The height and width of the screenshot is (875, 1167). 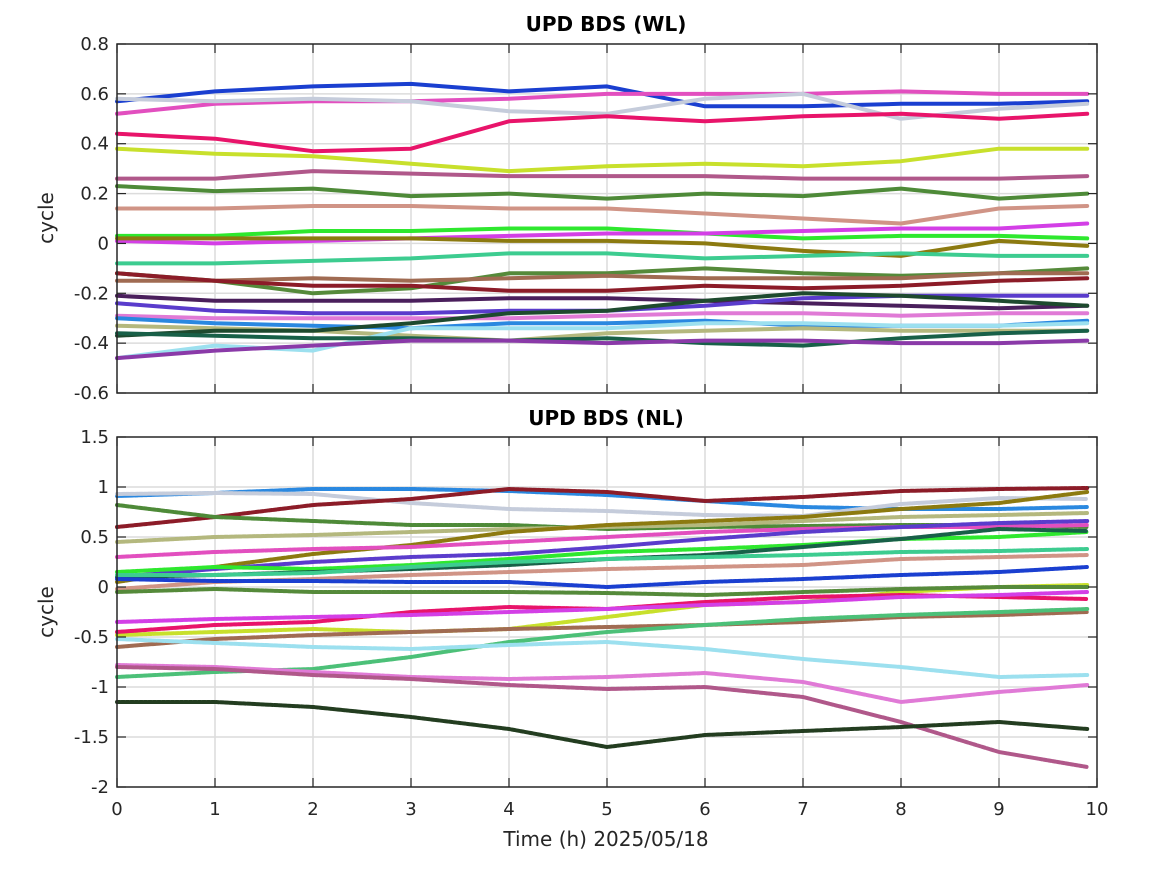 I want to click on nl-x-tick-label: 9, so click(x=998, y=809).